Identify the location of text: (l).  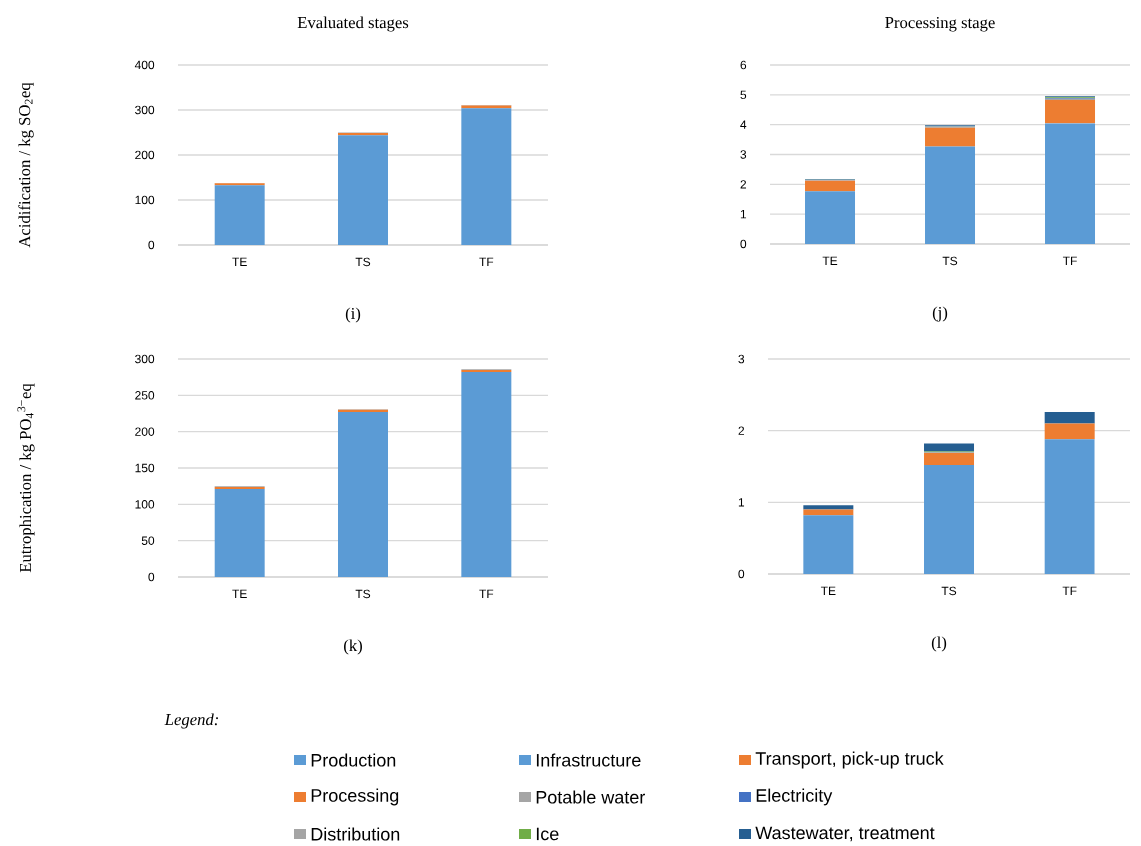
(939, 644).